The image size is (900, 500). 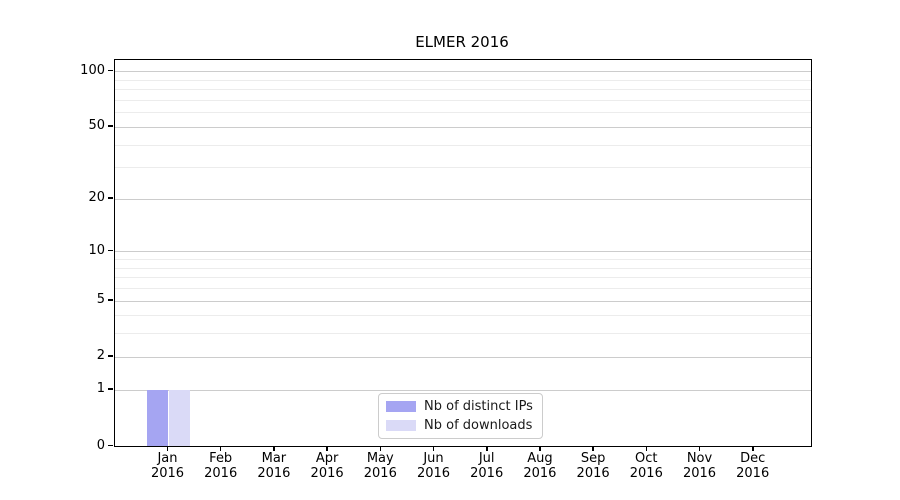 What do you see at coordinates (486, 458) in the screenshot?
I see `x-tick-label-month-jul: Jul` at bounding box center [486, 458].